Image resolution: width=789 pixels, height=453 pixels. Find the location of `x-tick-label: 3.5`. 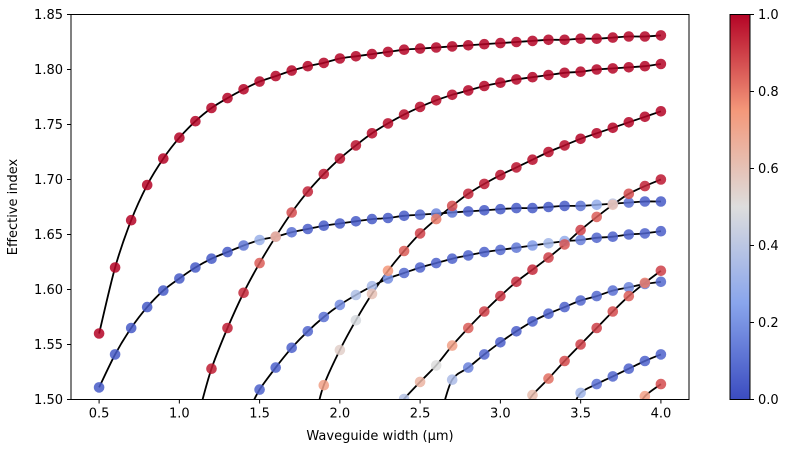

x-tick-label: 3.5 is located at coordinates (580, 414).